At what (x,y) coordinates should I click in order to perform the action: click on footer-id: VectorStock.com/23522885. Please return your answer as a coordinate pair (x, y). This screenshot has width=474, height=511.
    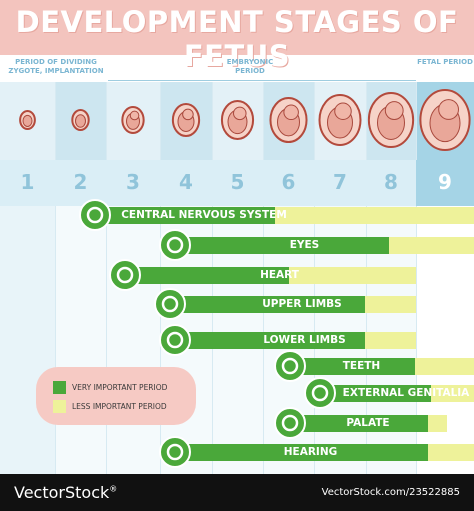
    Looking at the image, I should click on (390, 492).